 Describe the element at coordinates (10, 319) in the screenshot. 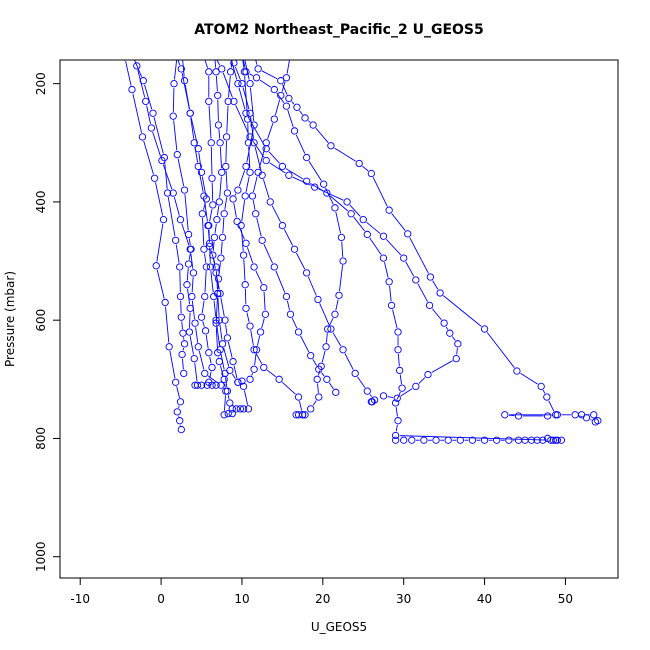

I see `y-axis-label: Pressure (mbar)` at that location.